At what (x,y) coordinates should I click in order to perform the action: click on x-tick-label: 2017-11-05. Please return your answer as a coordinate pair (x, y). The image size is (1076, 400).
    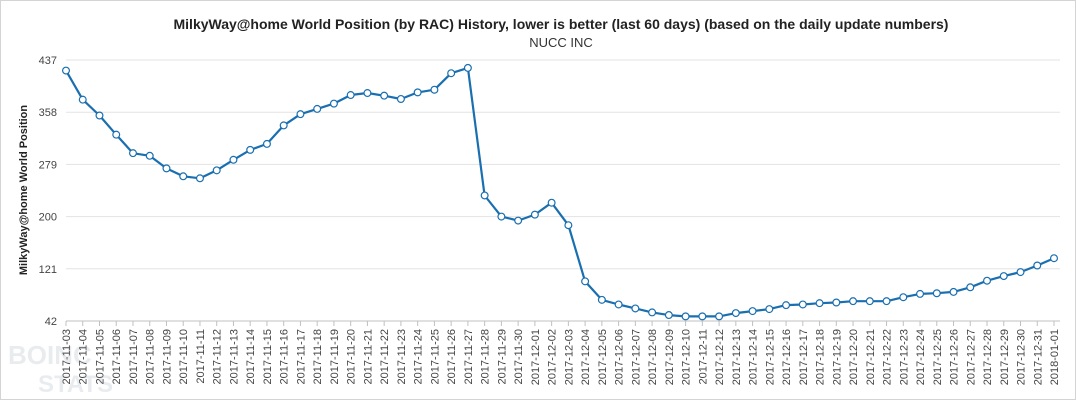
    Looking at the image, I should click on (100, 356).